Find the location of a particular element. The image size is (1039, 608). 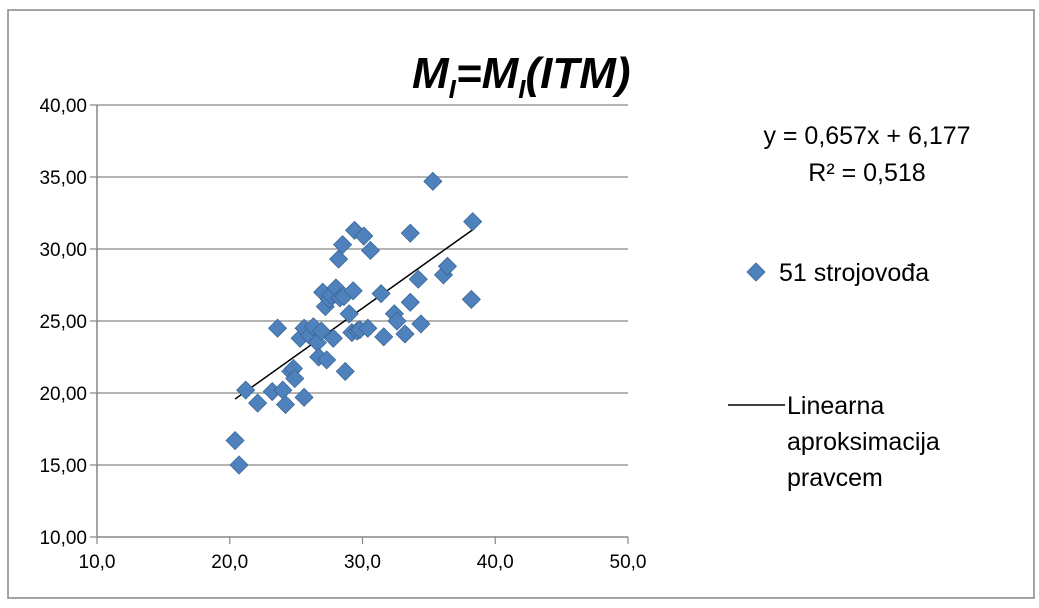

title-sub1: I is located at coordinates (453, 89).